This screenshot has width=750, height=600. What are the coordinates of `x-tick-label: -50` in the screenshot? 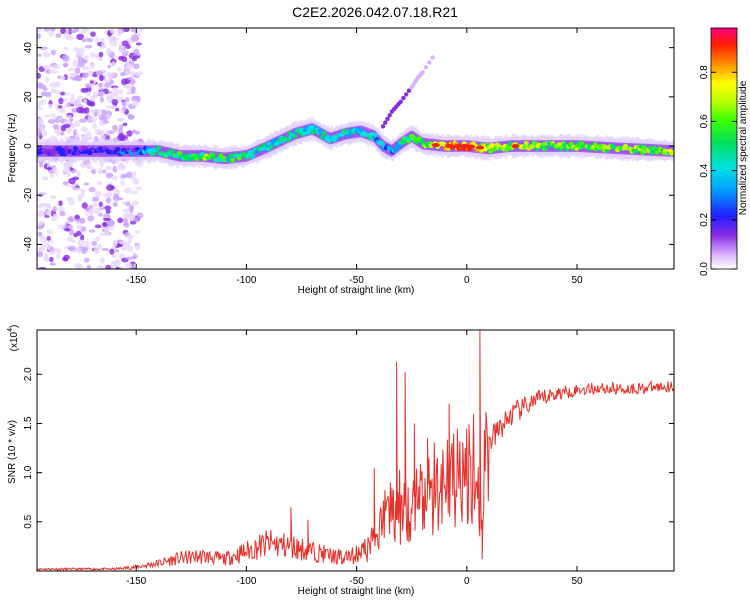 It's located at (356, 581).